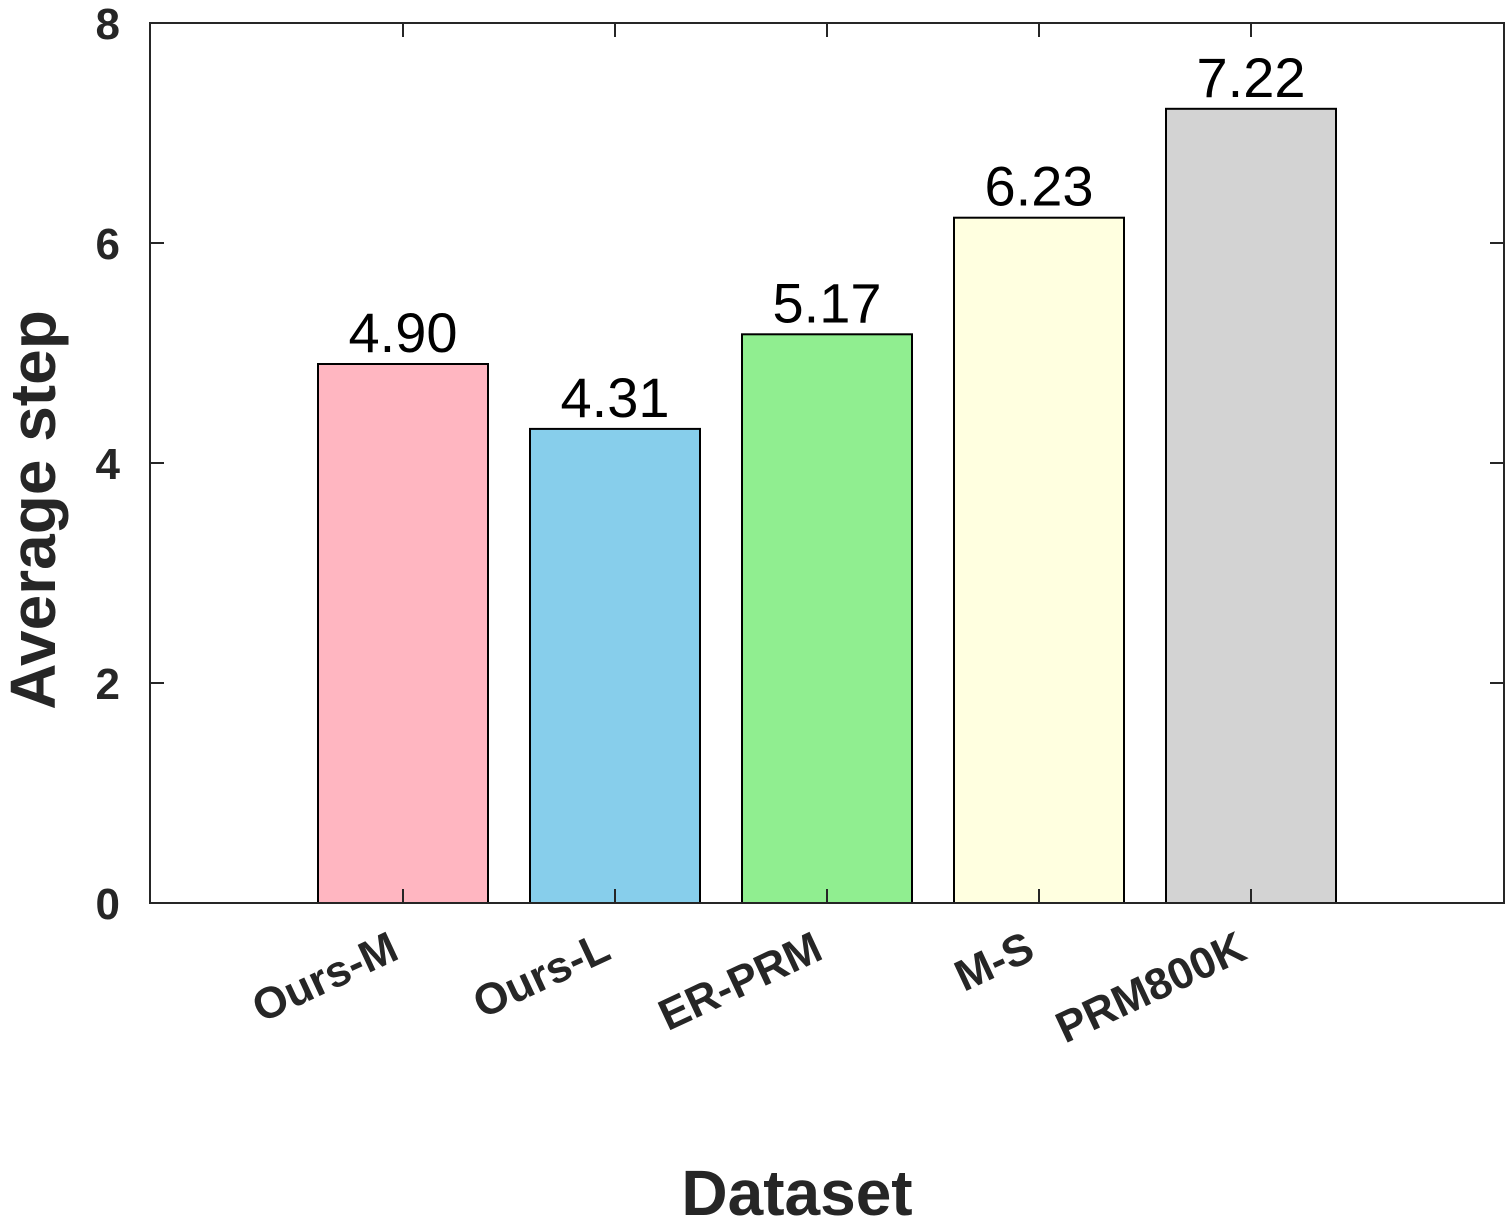 This screenshot has width=1509, height=1225. What do you see at coordinates (108, 24) in the screenshot?
I see `y-tick-label: 8` at bounding box center [108, 24].